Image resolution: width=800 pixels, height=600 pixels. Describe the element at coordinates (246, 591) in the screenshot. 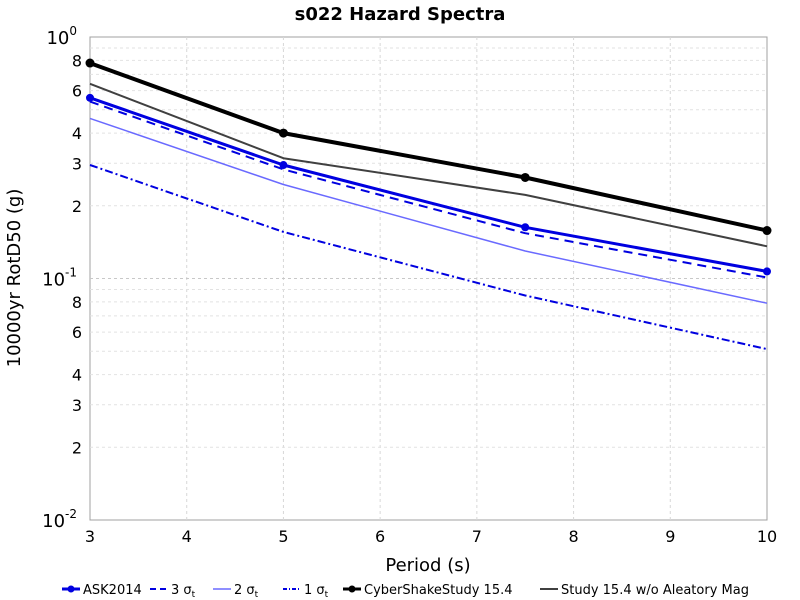

I see `legend-label-2: 2 σt` at that location.